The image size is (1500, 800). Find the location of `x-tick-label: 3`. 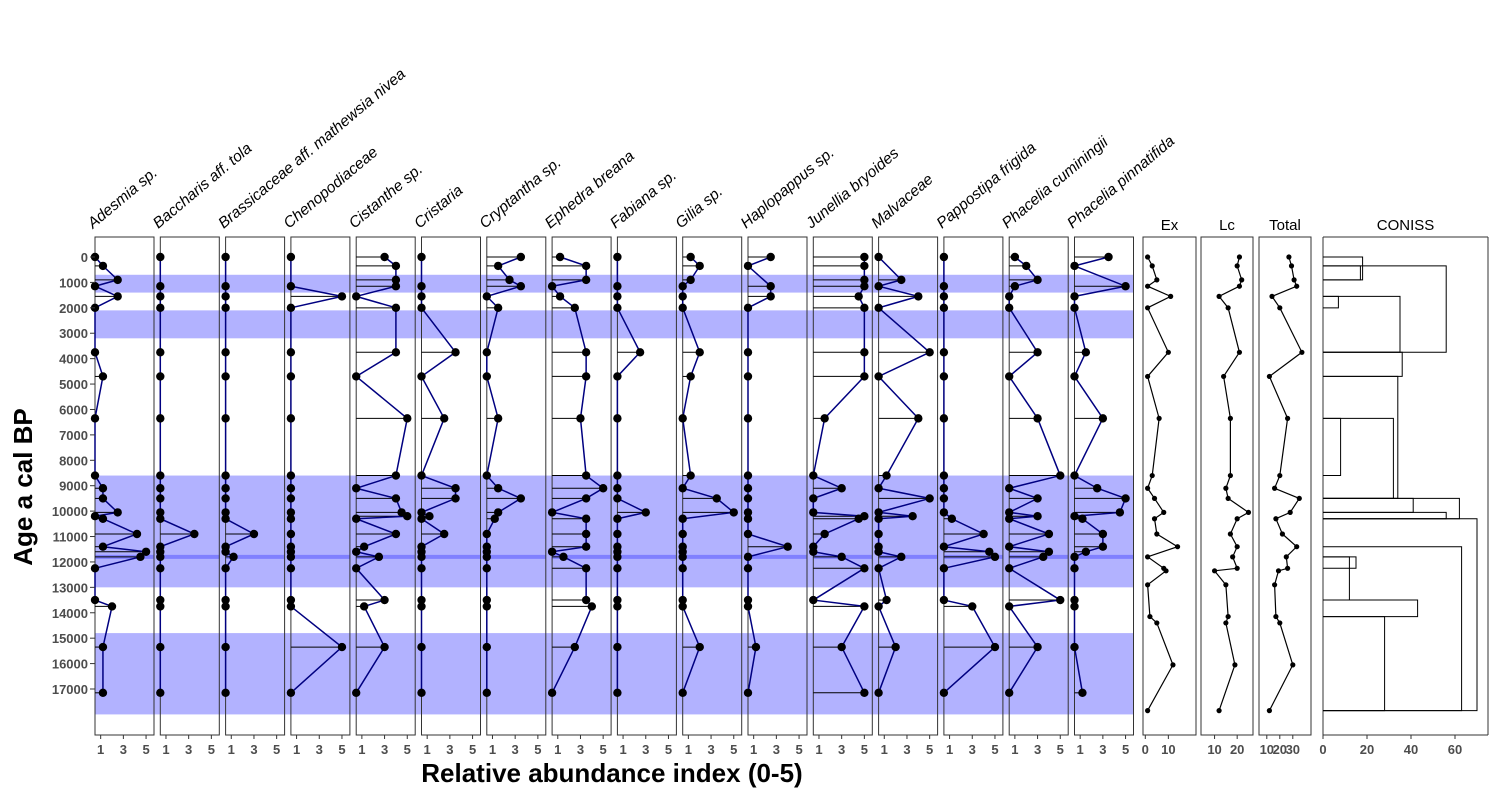

x-tick-label: 3 is located at coordinates (384, 749).